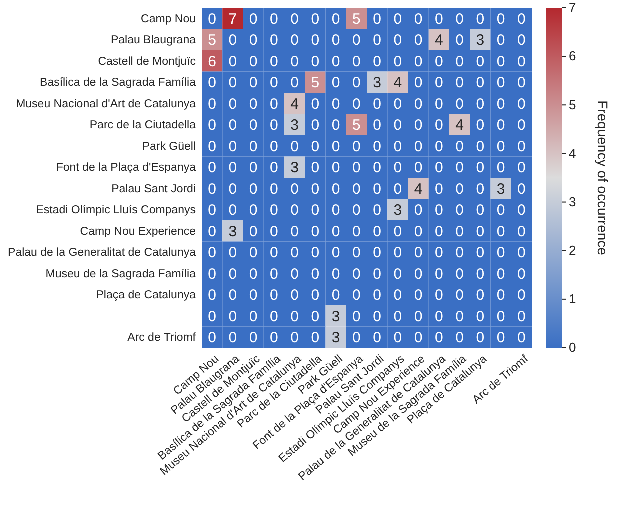 This screenshot has width=619, height=531. What do you see at coordinates (116, 210) in the screenshot?
I see `y-tick-label: Estadi Olímpic Lluís Companys` at bounding box center [116, 210].